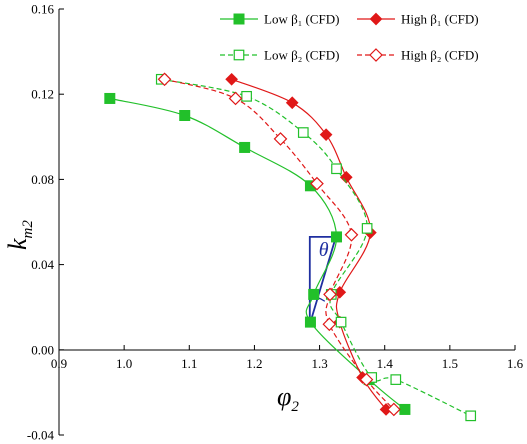 This screenshot has height=444, width=527. I want to click on x-tick-label: 1.2, so click(254, 363).